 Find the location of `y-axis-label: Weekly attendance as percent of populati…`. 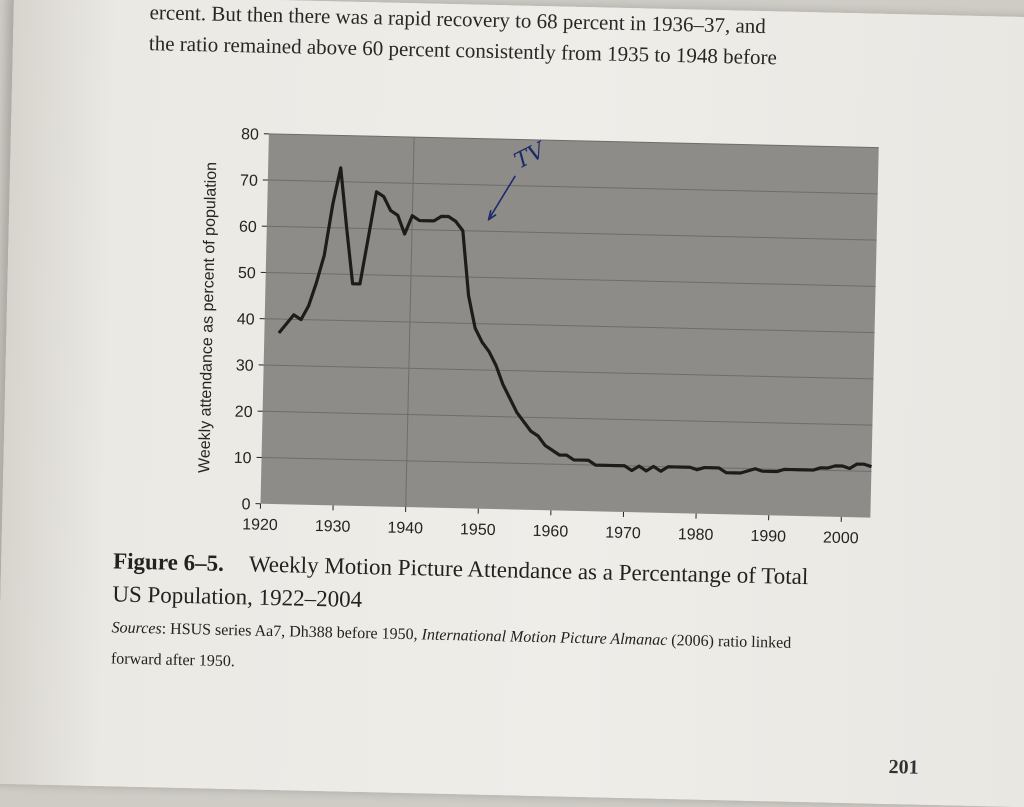

y-axis-label: Weekly attendance as percent of populati… is located at coordinates (208, 317).